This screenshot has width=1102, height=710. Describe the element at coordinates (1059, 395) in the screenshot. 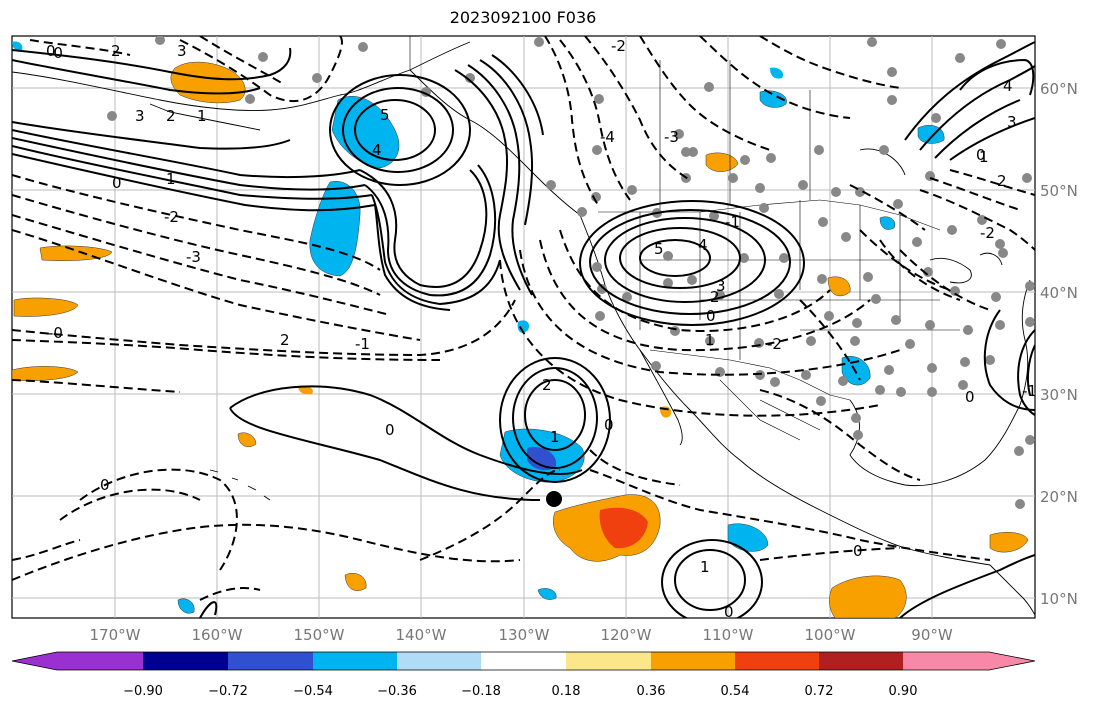

I see `lat-tick-label: 30°N` at that location.